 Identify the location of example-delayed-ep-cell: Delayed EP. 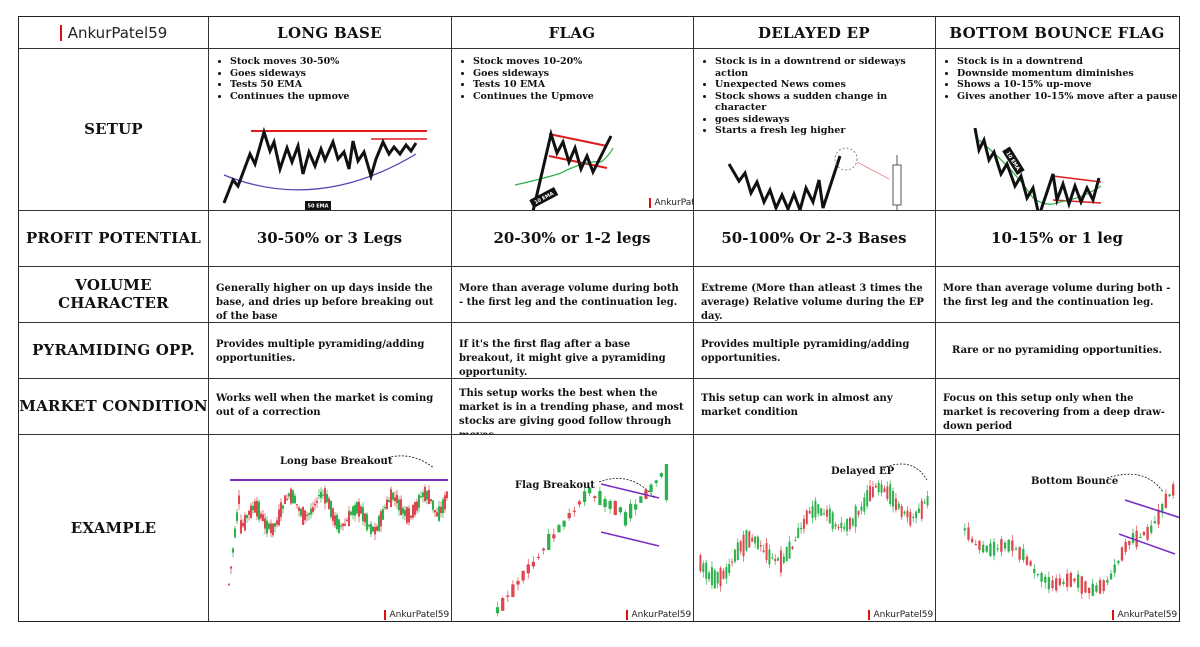
(814, 527).